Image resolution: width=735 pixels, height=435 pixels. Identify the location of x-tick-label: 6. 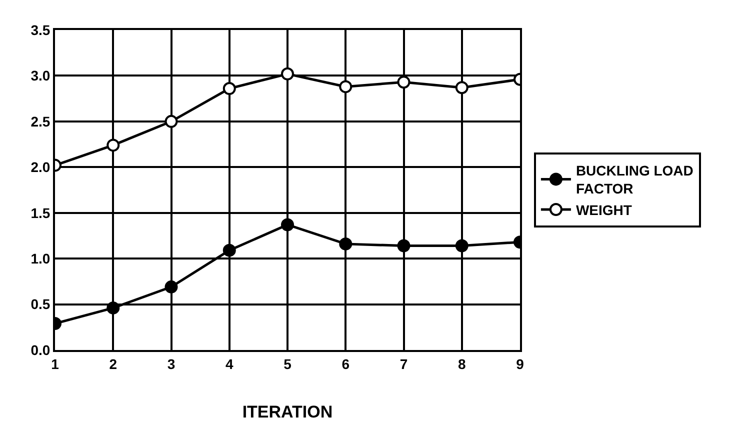
(346, 364).